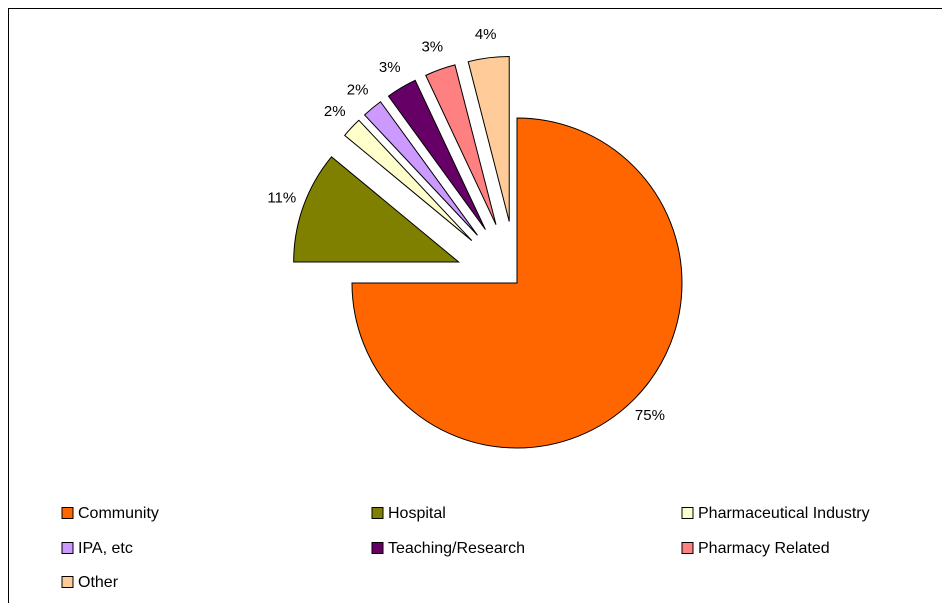 Image resolution: width=942 pixels, height=603 pixels. What do you see at coordinates (281, 197) in the screenshot?
I see `data-label: 11%` at bounding box center [281, 197].